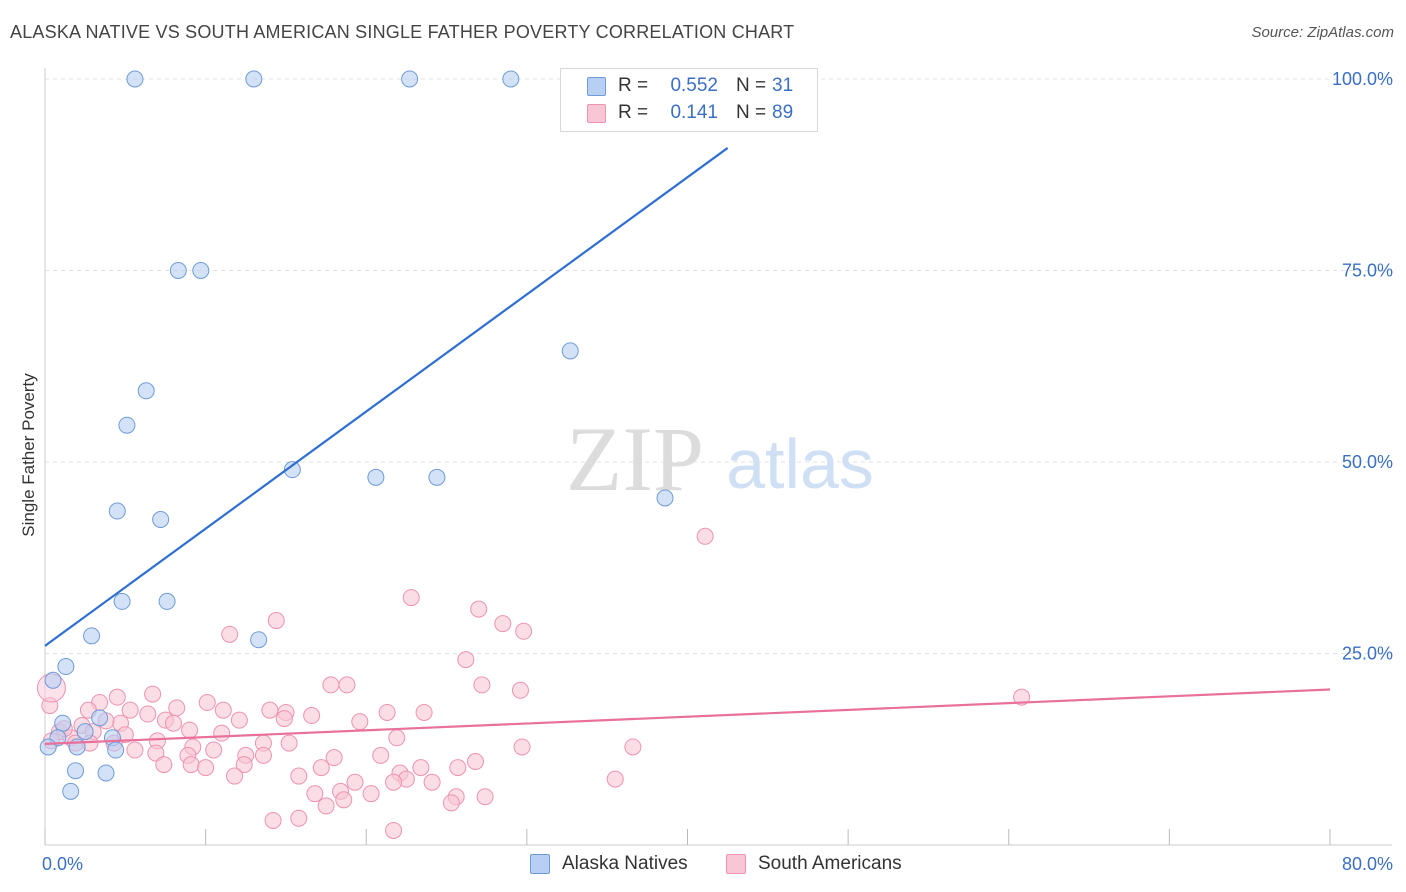 Image resolution: width=1406 pixels, height=892 pixels. I want to click on south-american-swatch, so click(596, 113).